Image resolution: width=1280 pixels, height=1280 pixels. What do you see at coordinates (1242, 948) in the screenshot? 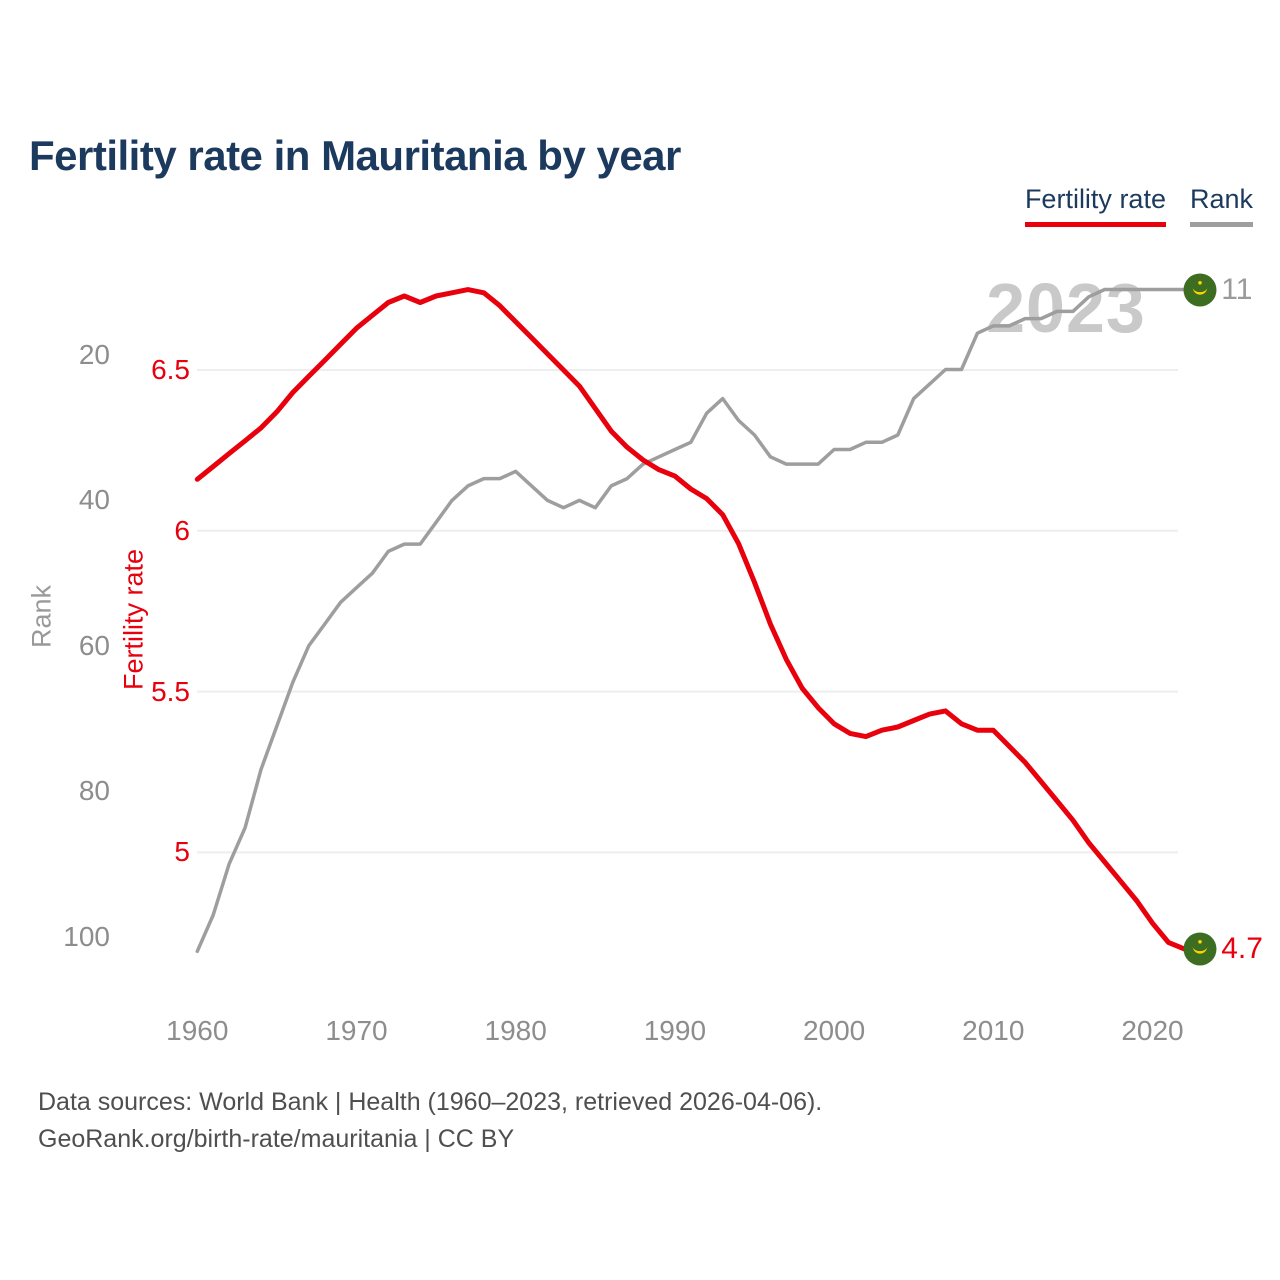
I see `fertility-end-value: 4.7` at bounding box center [1242, 948].